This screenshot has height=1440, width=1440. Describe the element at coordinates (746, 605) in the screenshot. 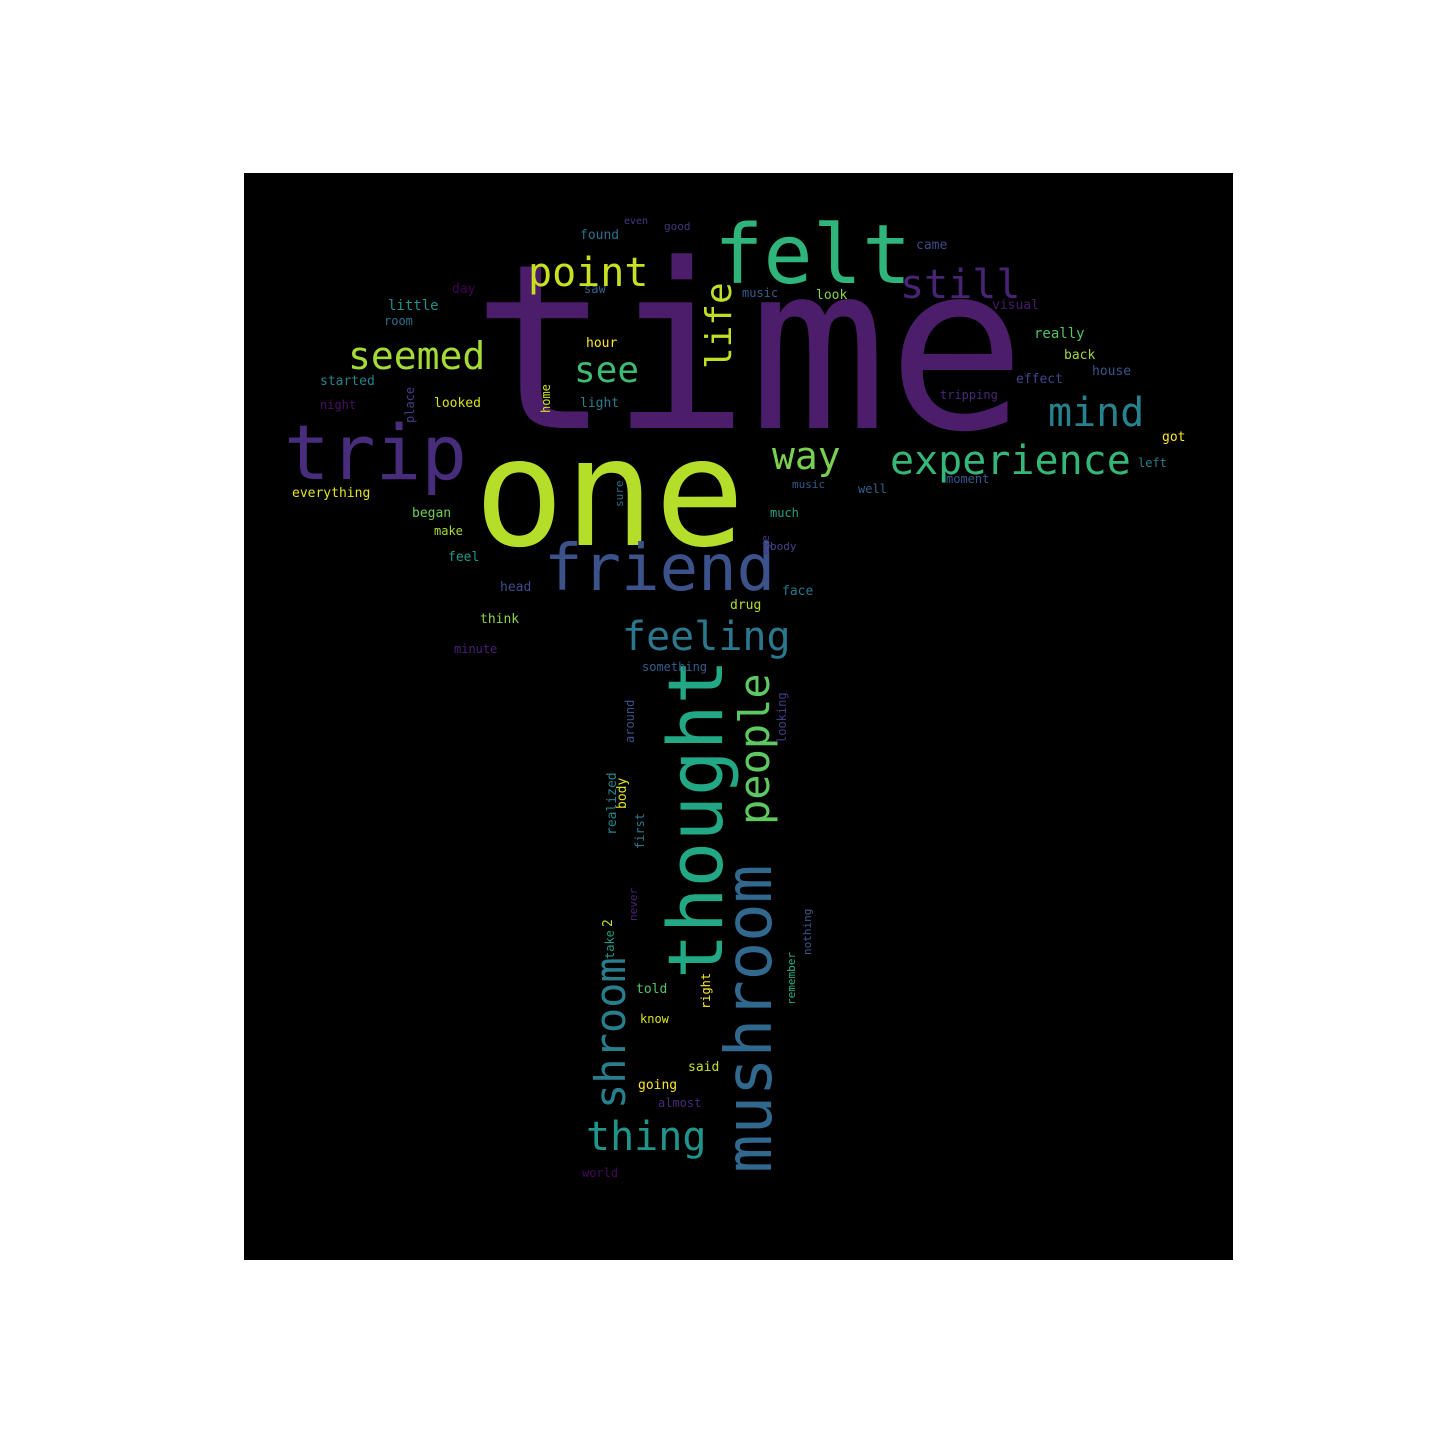

I see `word-drug: drug` at that location.